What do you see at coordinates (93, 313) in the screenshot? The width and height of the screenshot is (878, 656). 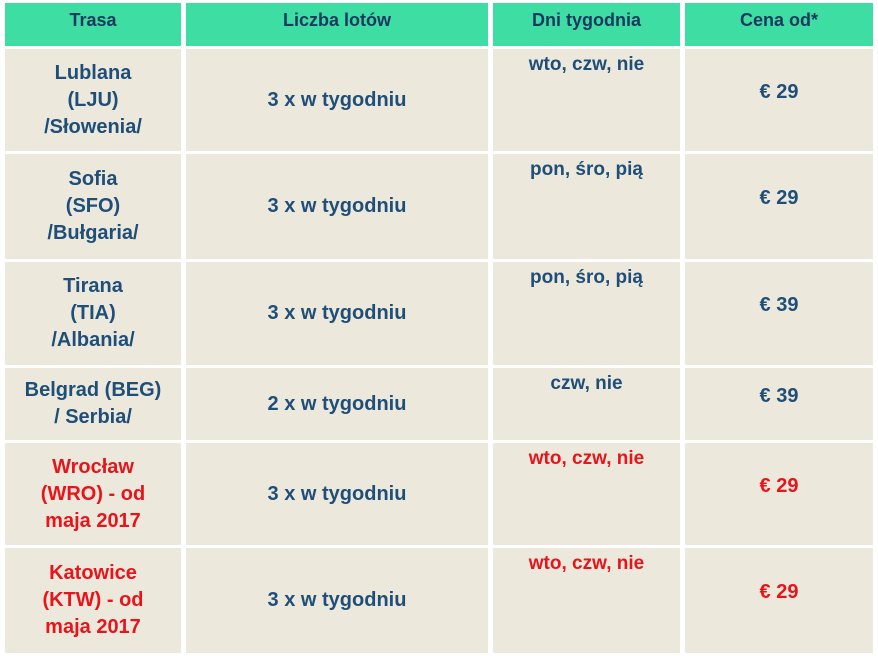 I see `route-cell: Tirana (TIA) /Albania/` at bounding box center [93, 313].